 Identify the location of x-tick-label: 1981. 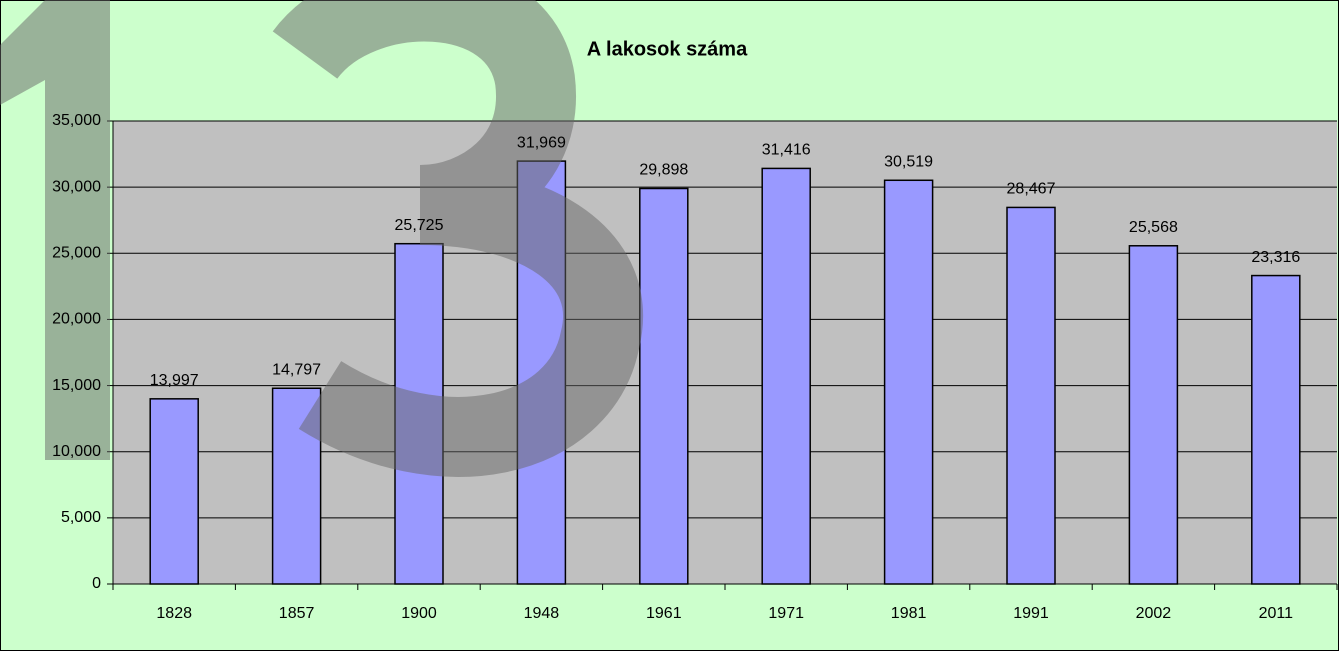
(909, 613).